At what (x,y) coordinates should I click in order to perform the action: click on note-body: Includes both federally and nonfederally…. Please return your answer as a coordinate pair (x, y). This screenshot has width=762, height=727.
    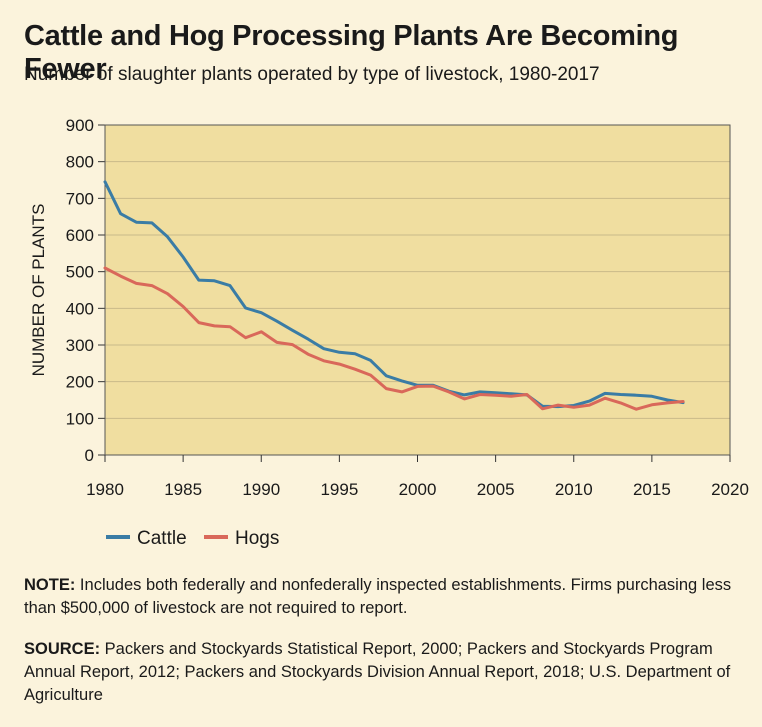
    Looking at the image, I should click on (378, 596).